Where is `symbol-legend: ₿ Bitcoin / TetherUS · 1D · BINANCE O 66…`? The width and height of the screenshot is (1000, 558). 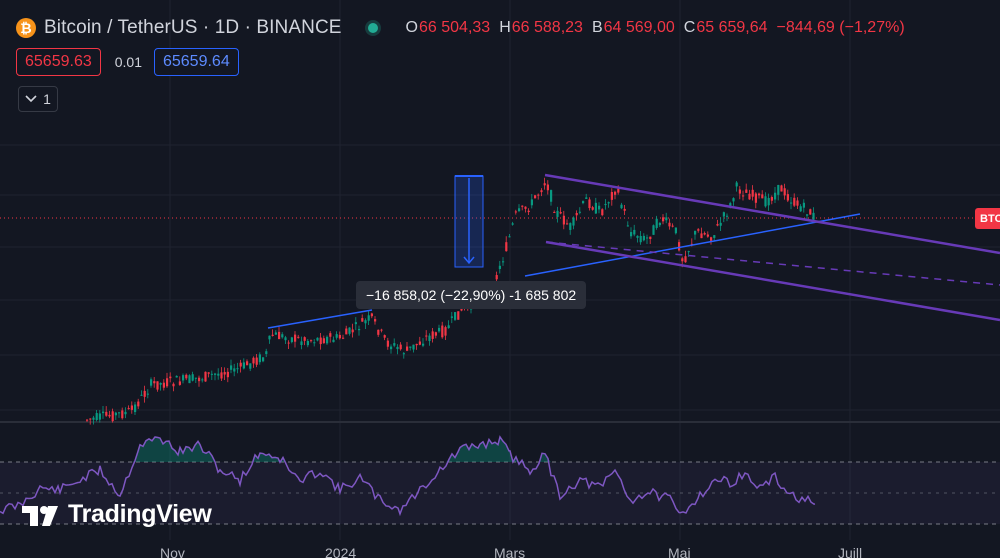
symbol-legend: ₿ Bitcoin / TetherUS · 1D · BINANCE O 66… is located at coordinates (465, 28).